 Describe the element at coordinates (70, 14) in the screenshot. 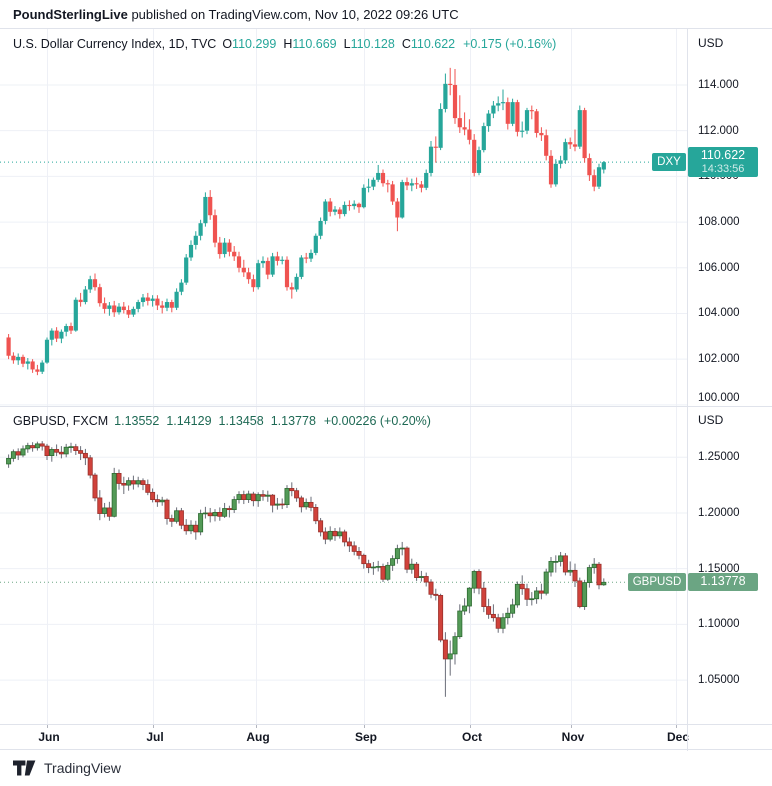

I see `publisher-name: PoundSterlingLive` at that location.